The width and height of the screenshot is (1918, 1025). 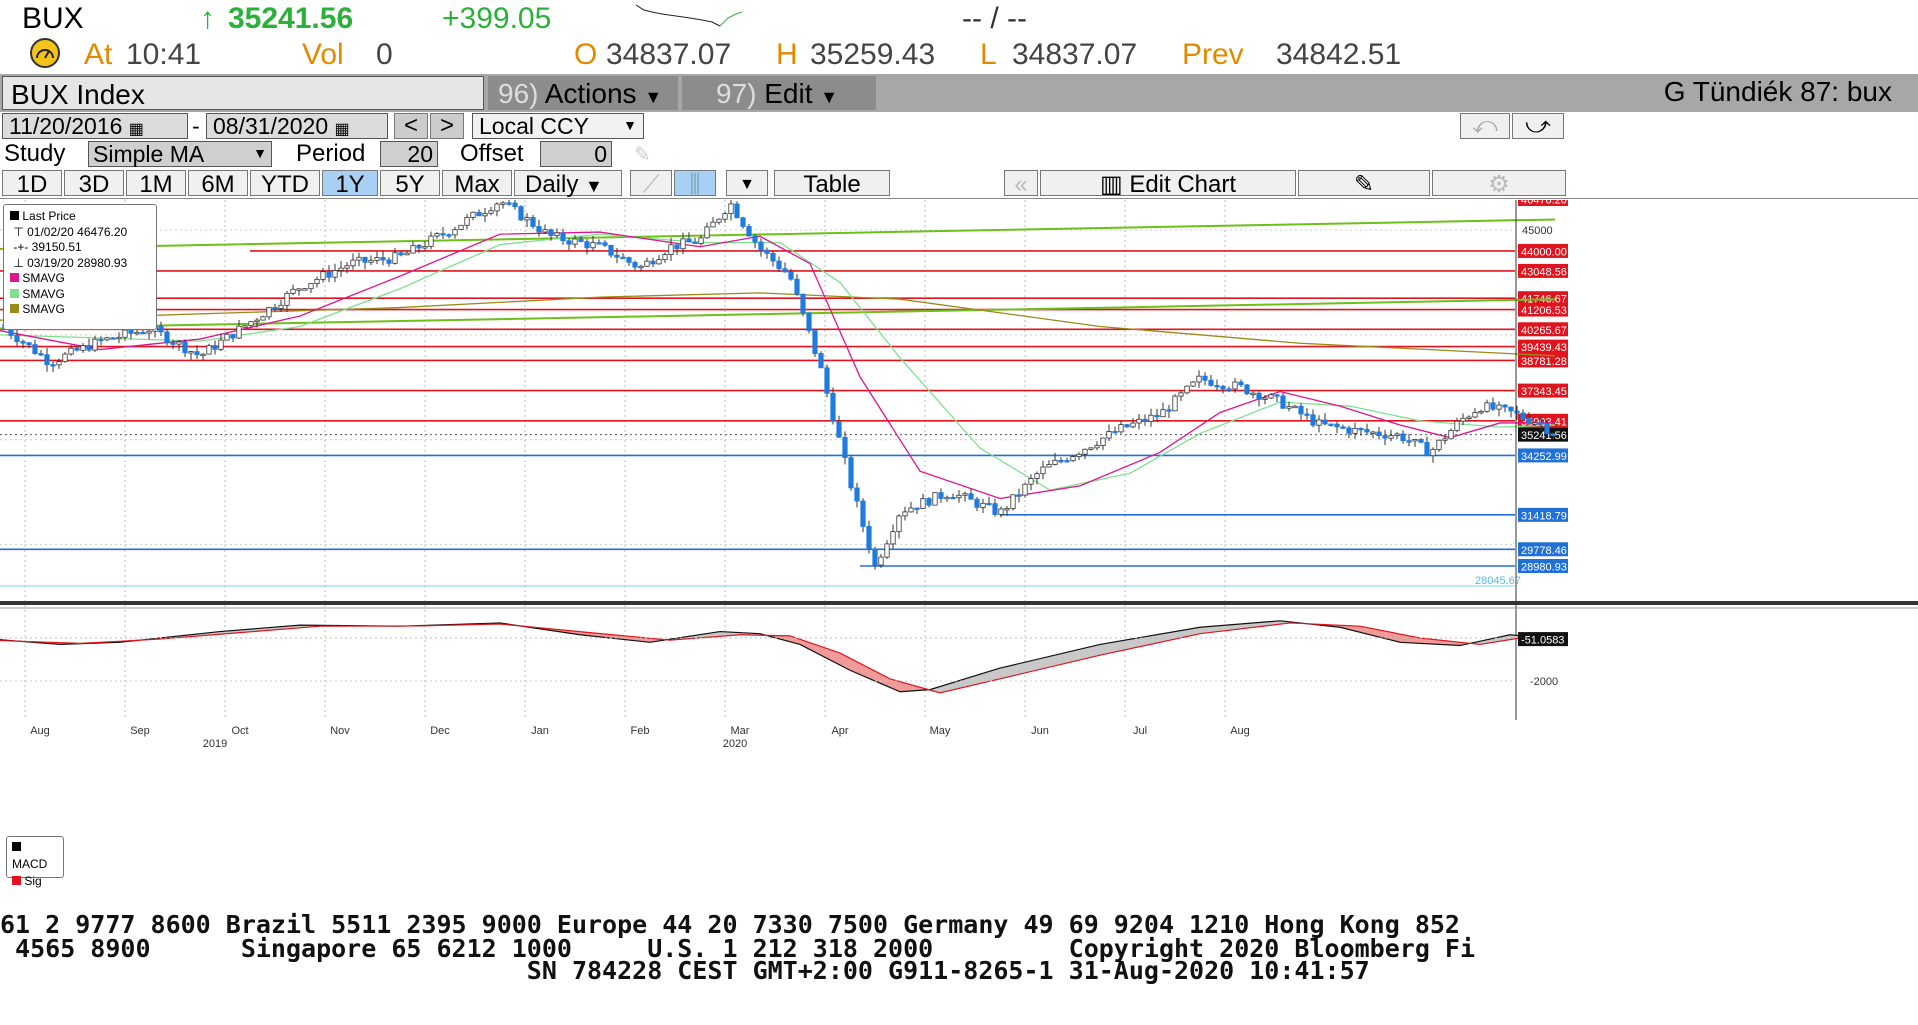 I want to click on quote-time: 10:41, so click(x=164, y=54).